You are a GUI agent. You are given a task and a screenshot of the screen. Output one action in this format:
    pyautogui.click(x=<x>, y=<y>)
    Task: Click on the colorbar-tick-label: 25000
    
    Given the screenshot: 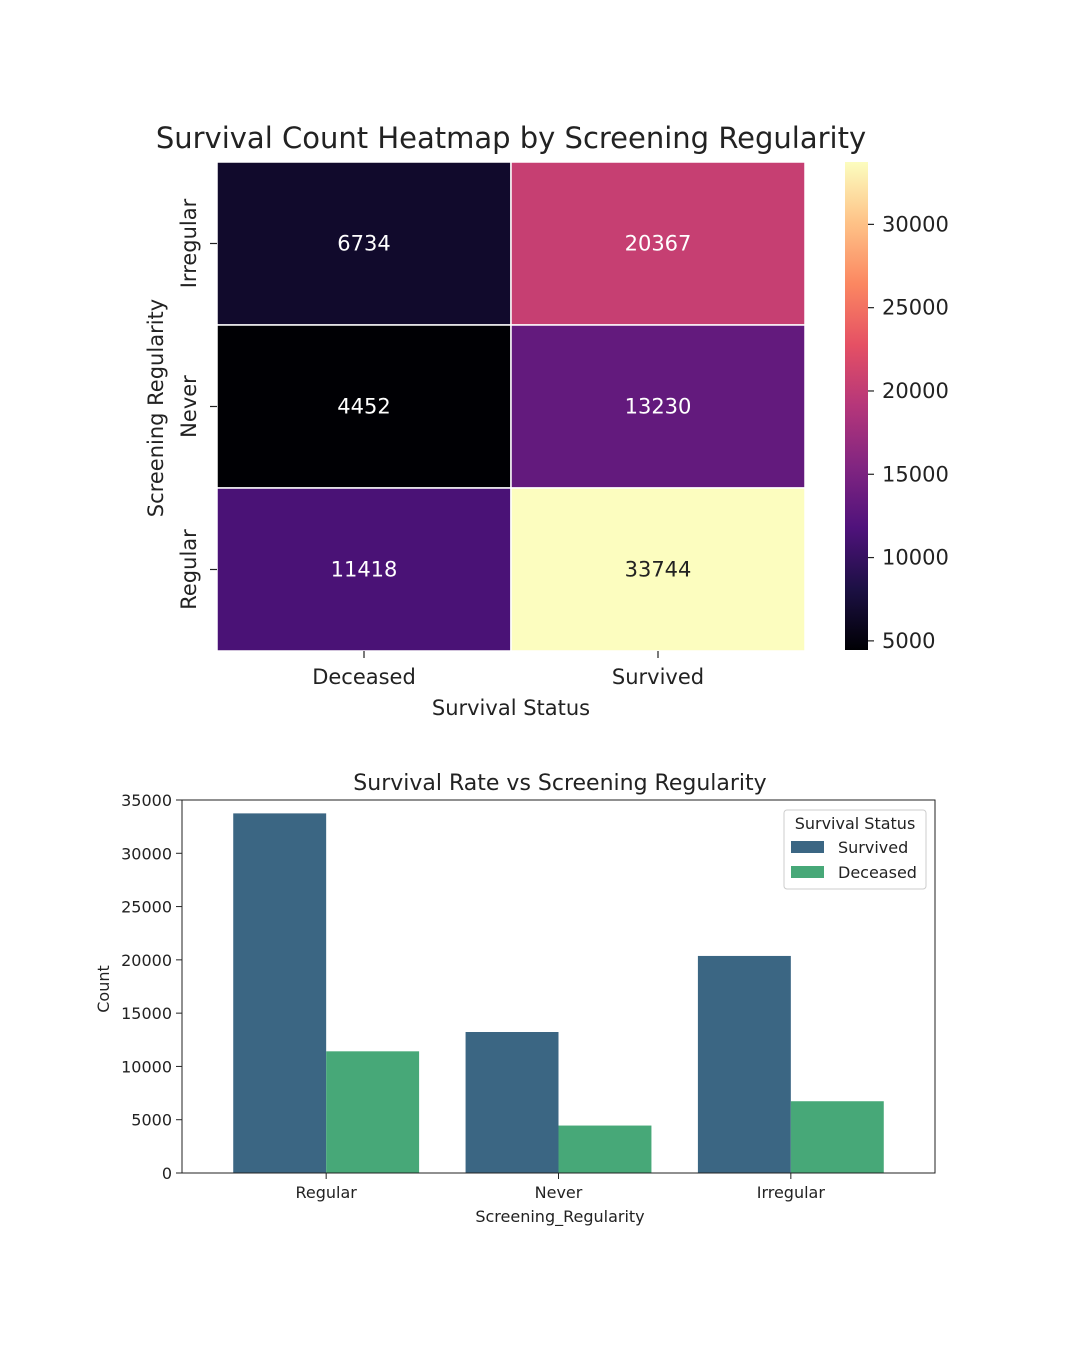 What is the action you would take?
    pyautogui.click(x=915, y=308)
    